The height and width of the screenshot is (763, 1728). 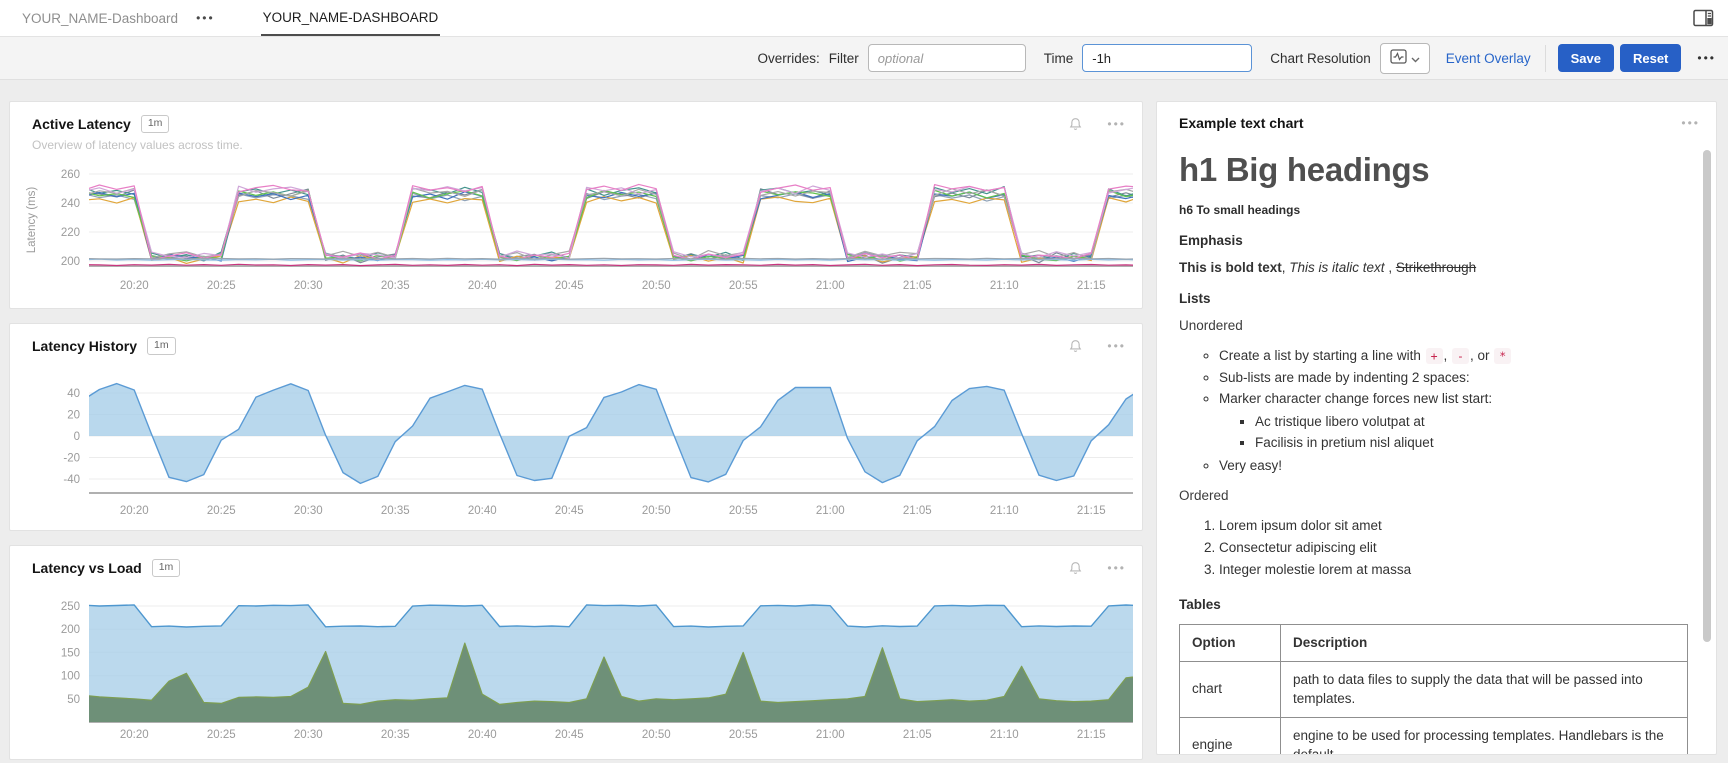 What do you see at coordinates (1471, 442) in the screenshot?
I see `list-item: Facilisis in pretium nisl aliquet` at bounding box center [1471, 442].